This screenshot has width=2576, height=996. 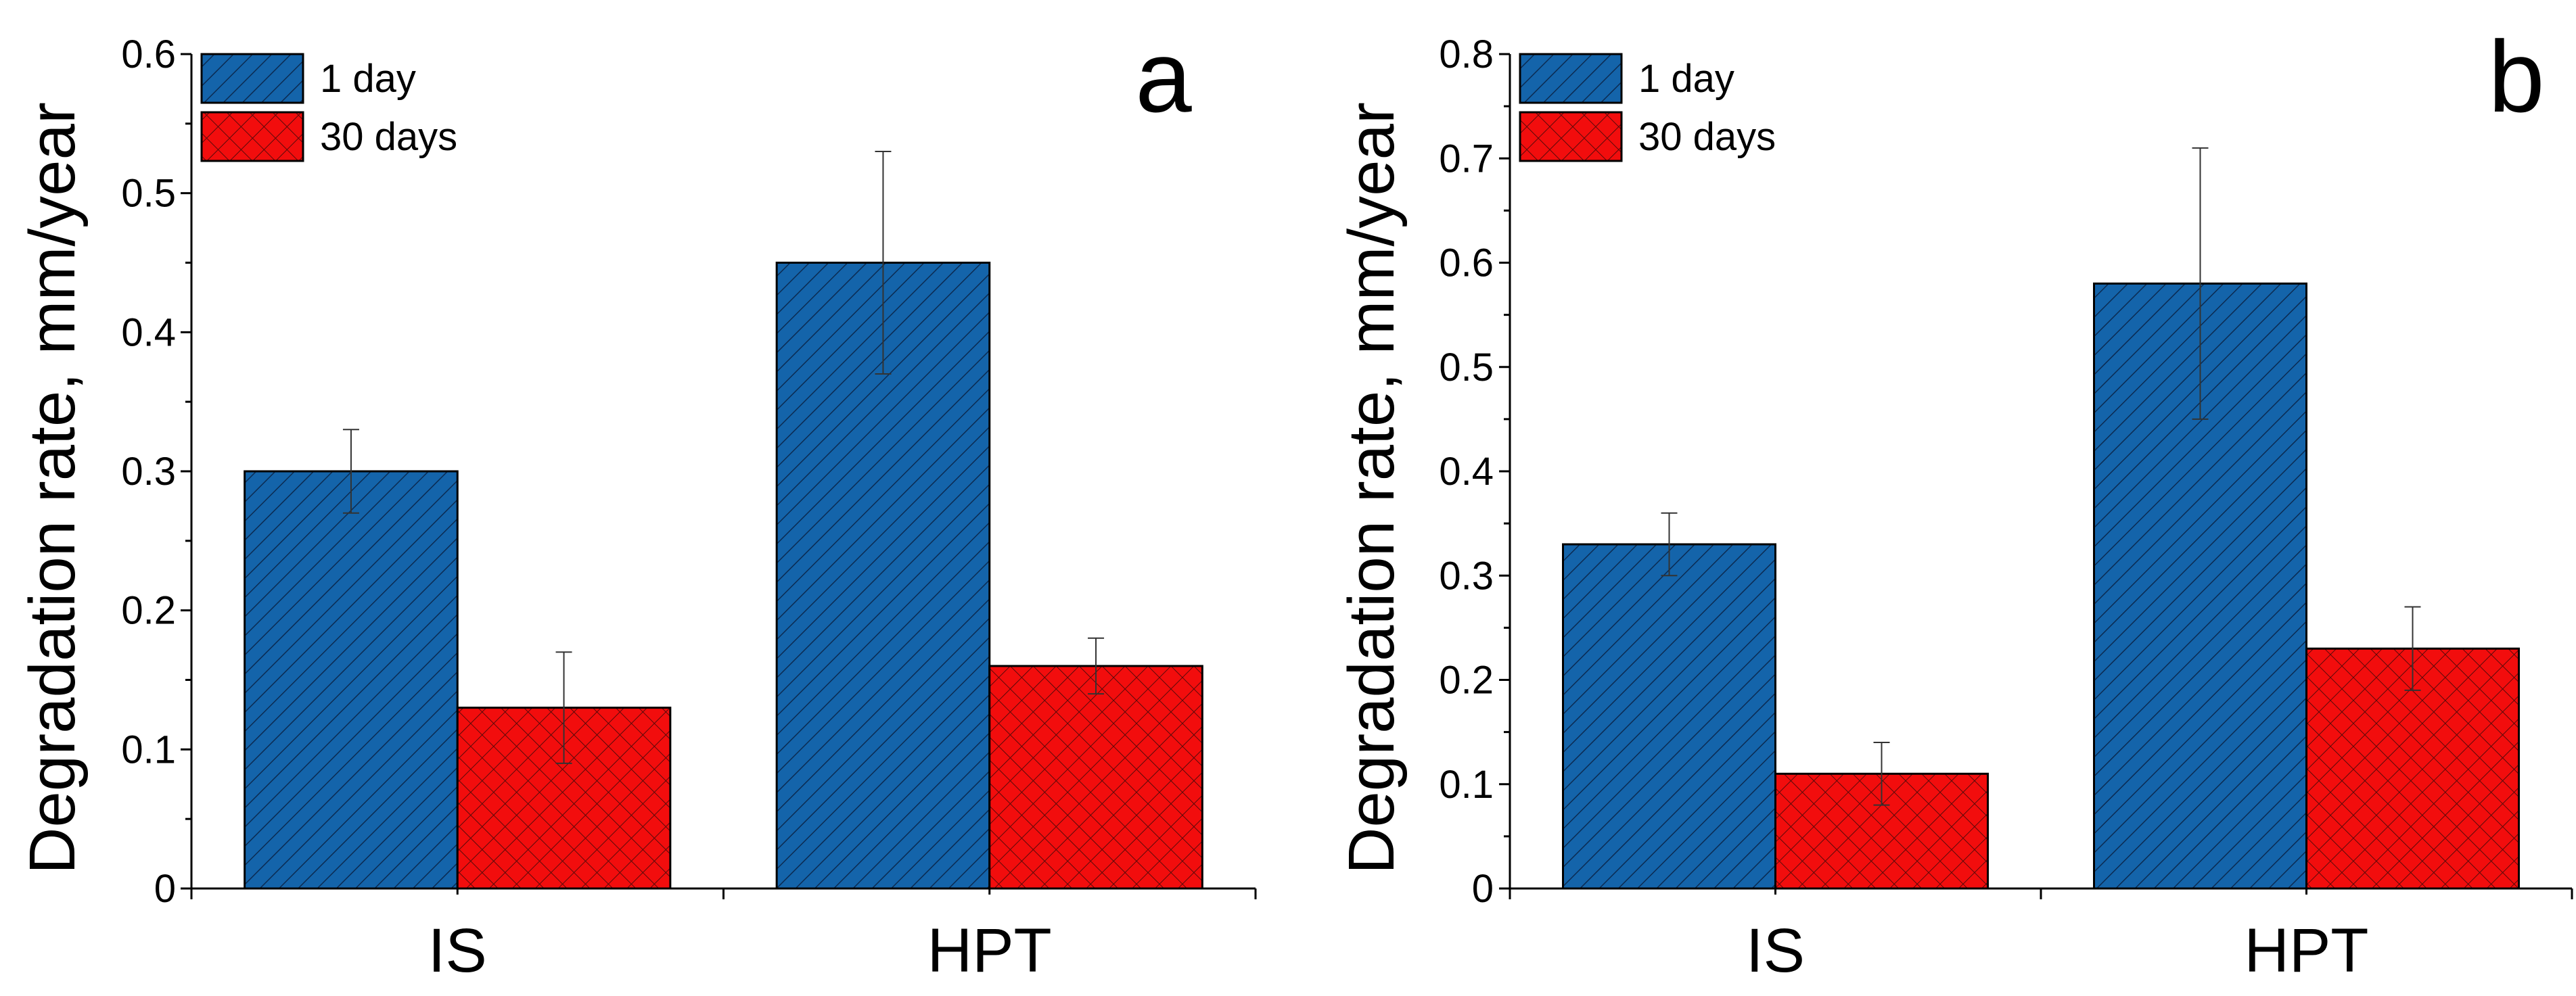 I want to click on y-tick-label: 0.8, so click(x=1466, y=54).